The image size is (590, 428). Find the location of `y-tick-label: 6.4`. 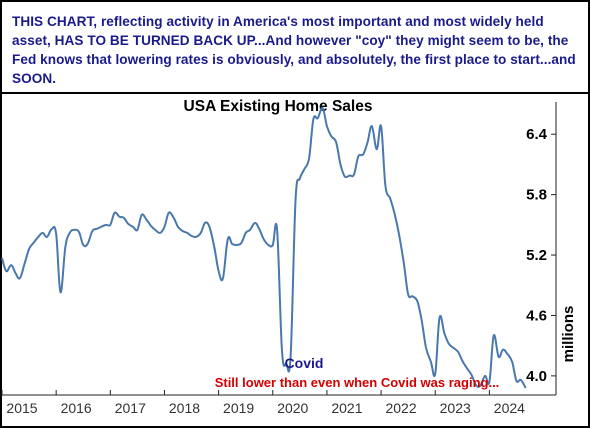

y-tick-label: 6.4 is located at coordinates (537, 134).